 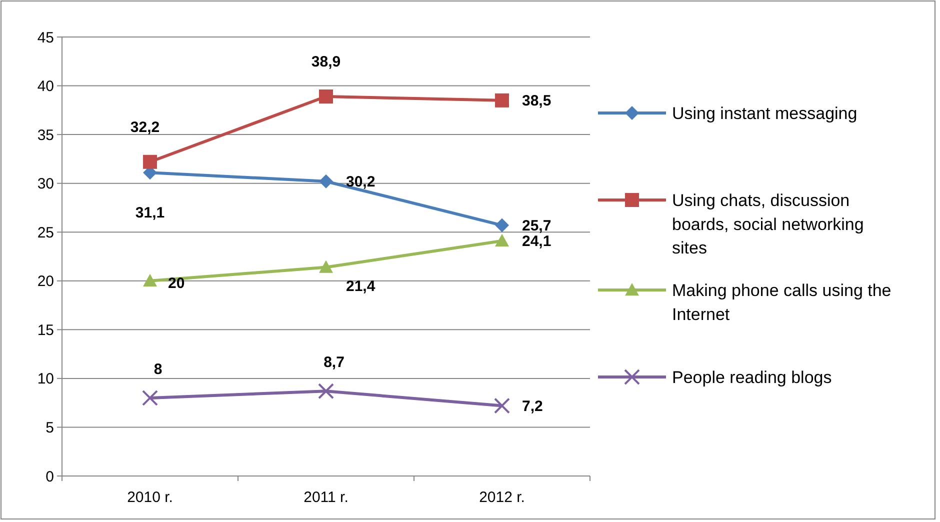 What do you see at coordinates (326, 497) in the screenshot?
I see `x-tick-label: 2011 r.` at bounding box center [326, 497].